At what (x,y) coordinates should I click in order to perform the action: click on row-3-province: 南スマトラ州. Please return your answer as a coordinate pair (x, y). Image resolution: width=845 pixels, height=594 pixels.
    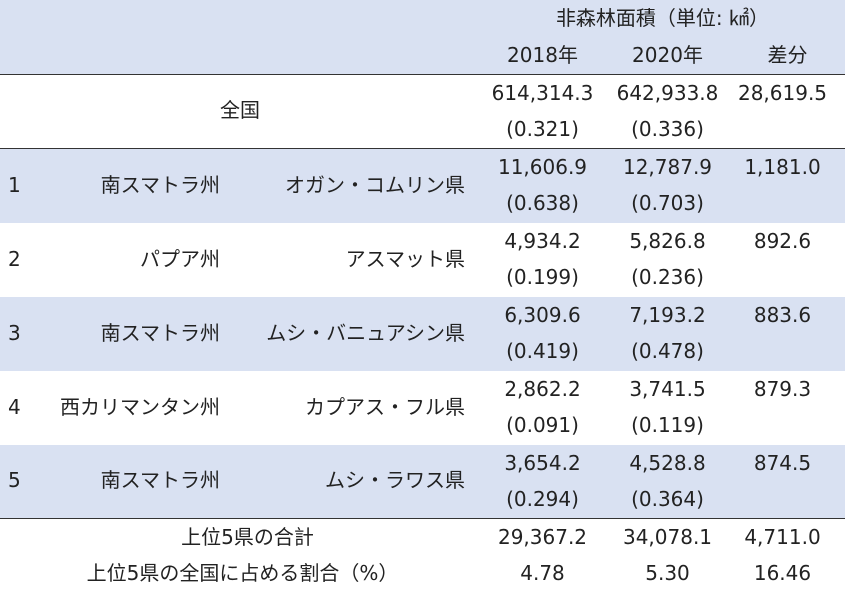
    Looking at the image, I should click on (160, 333).